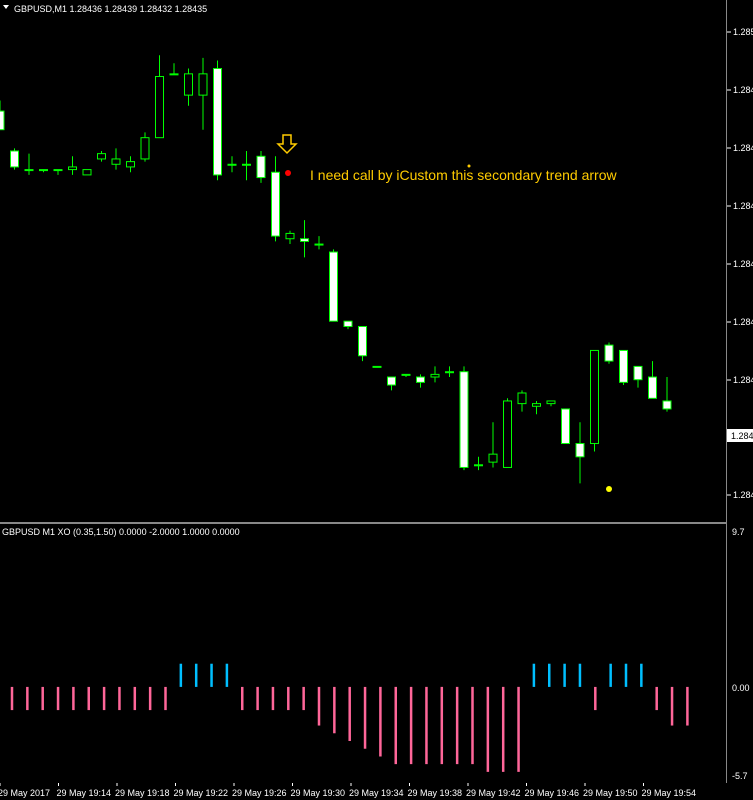 This screenshot has height=800, width=753. I want to click on down-arrow-icon, so click(287, 144).